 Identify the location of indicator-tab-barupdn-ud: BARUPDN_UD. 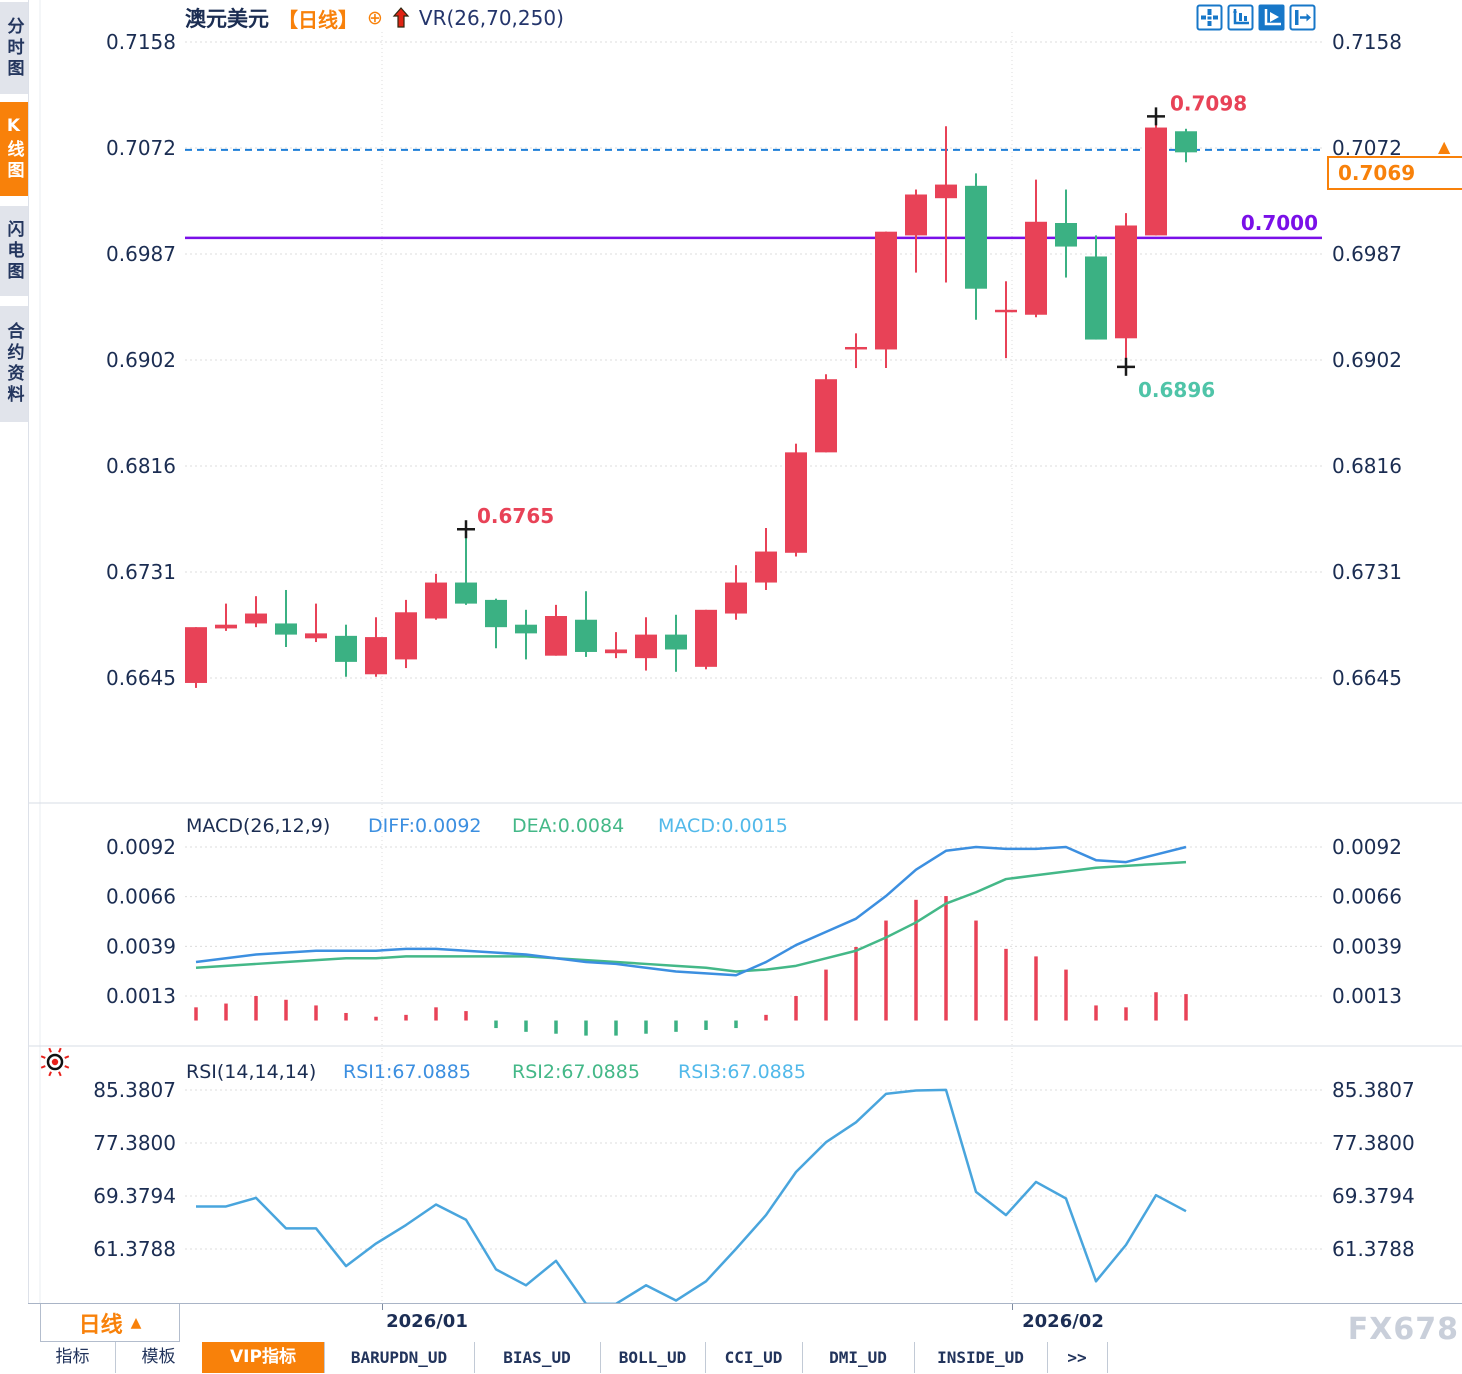
(399, 1357).